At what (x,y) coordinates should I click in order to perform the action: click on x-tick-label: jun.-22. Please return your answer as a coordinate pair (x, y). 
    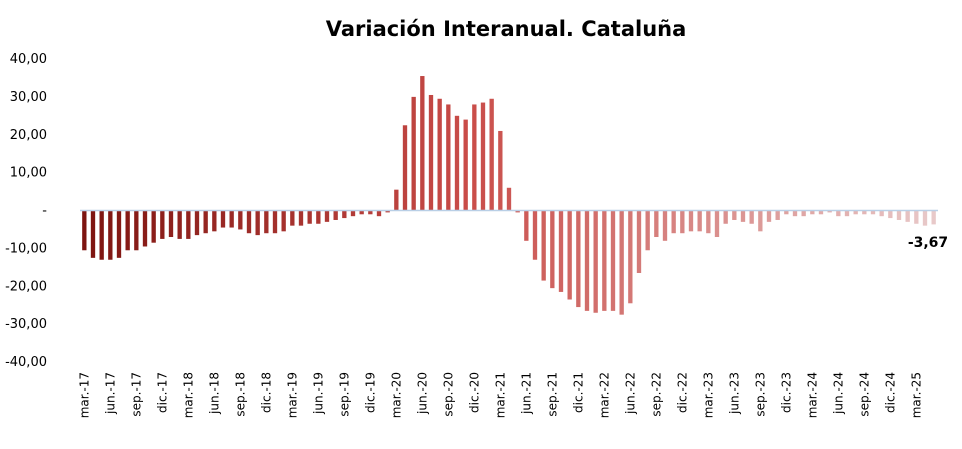
    Looking at the image, I should click on (630, 393).